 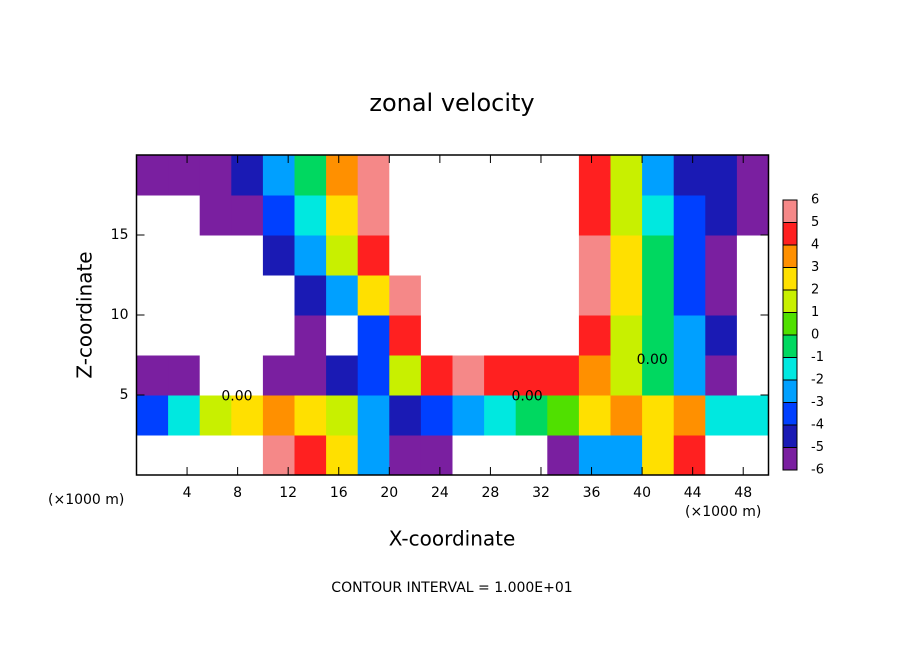 I want to click on x-unit-label: (×1000 m), so click(x=723, y=512).